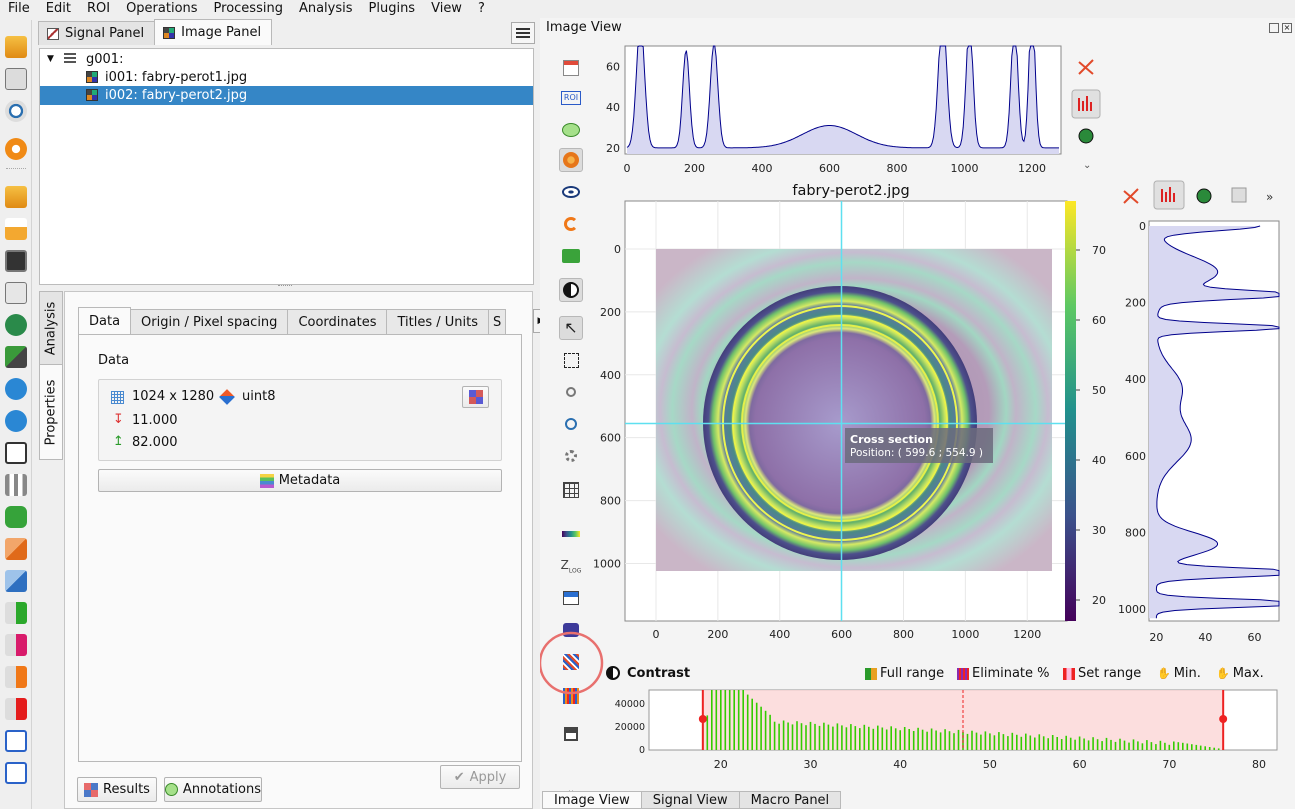 This screenshot has height=809, width=1295. What do you see at coordinates (392, 8) in the screenshot?
I see `menu-plugins: Plugins` at bounding box center [392, 8].